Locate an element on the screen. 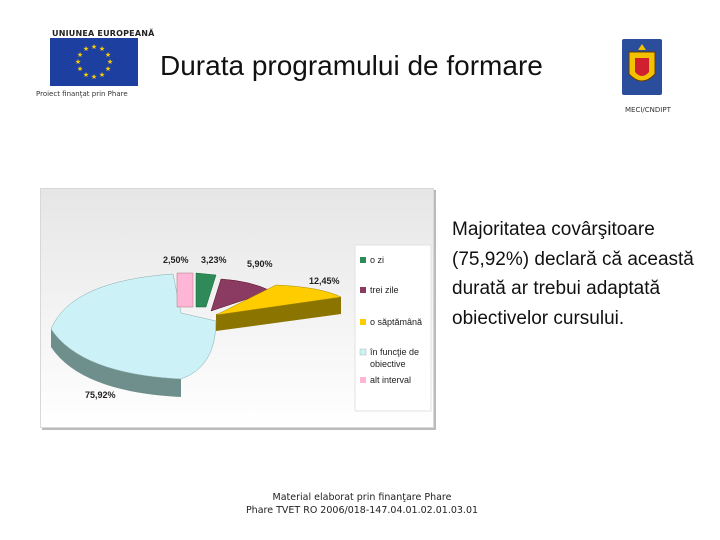 This screenshot has width=720, height=540. pie-slice-alt-interval is located at coordinates (185, 290).